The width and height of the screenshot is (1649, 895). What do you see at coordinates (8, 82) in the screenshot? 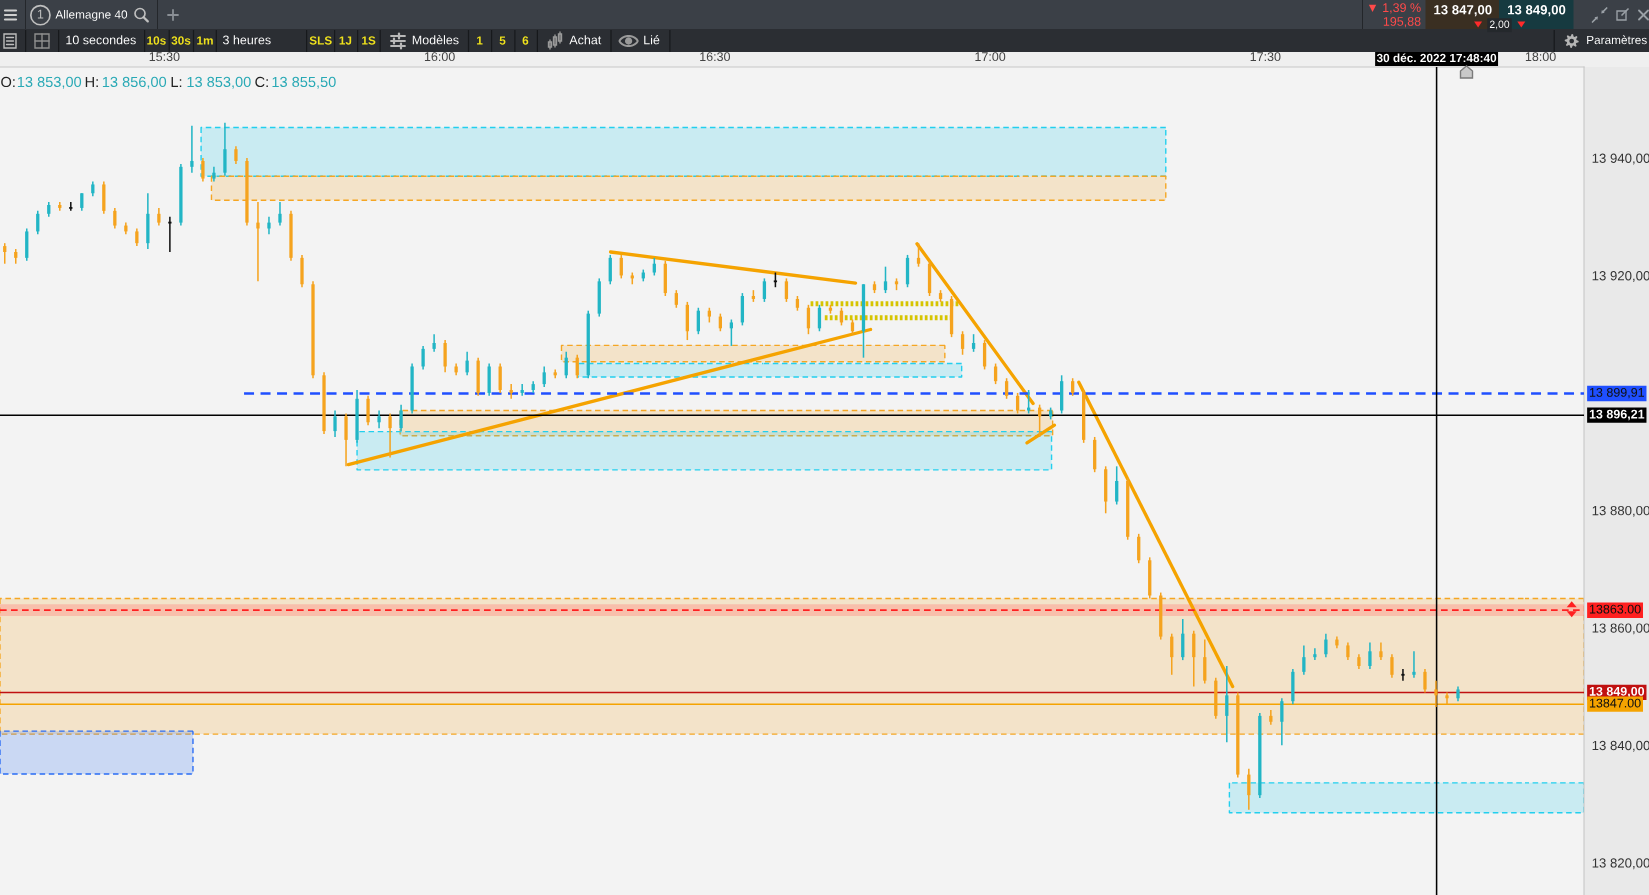
I see `annotation: O:` at bounding box center [8, 82].